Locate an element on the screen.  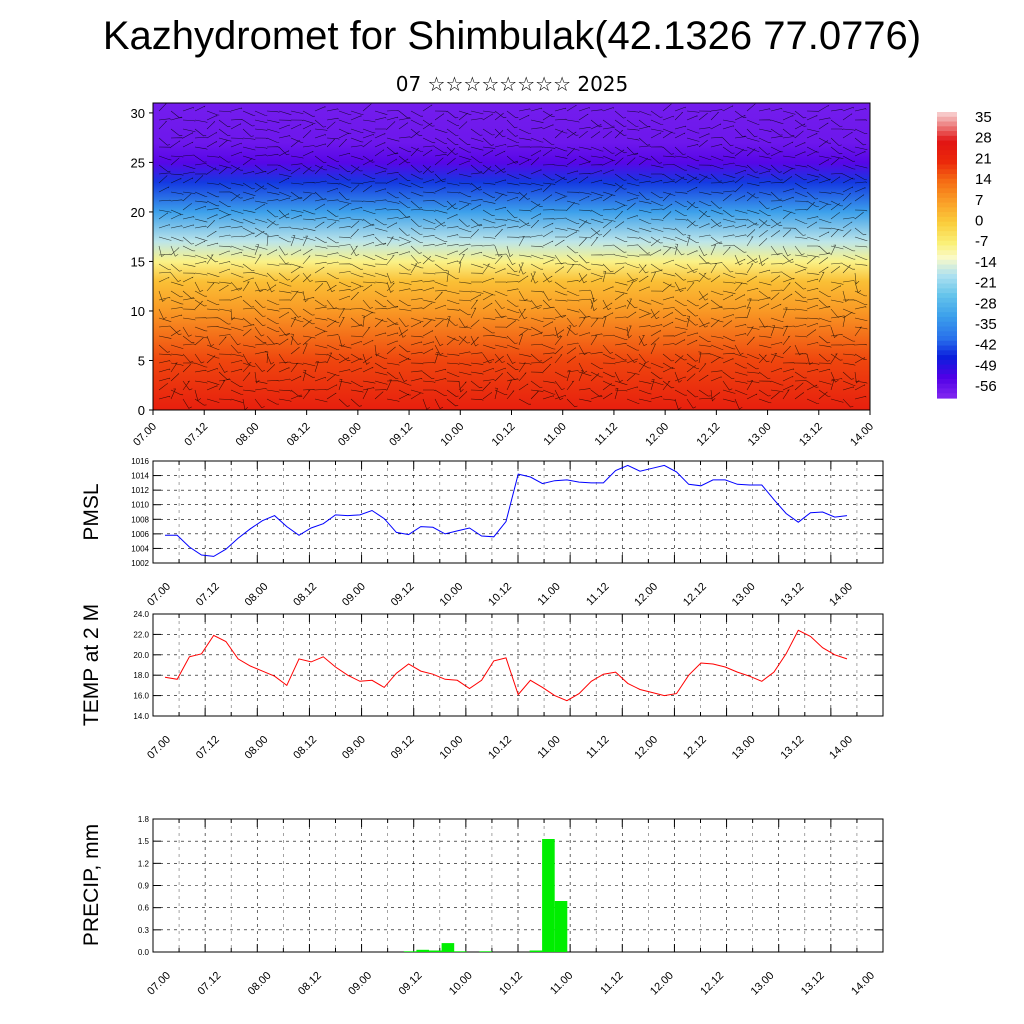
grid is located at coordinates (518, 665).